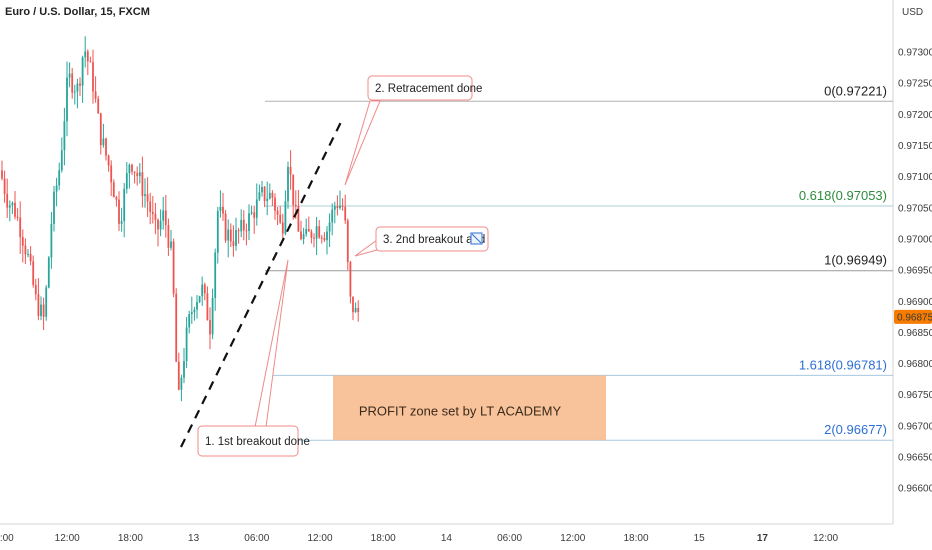  Describe the element at coordinates (825, 538) in the screenshot. I see `x-tick-label: 12:00` at that location.